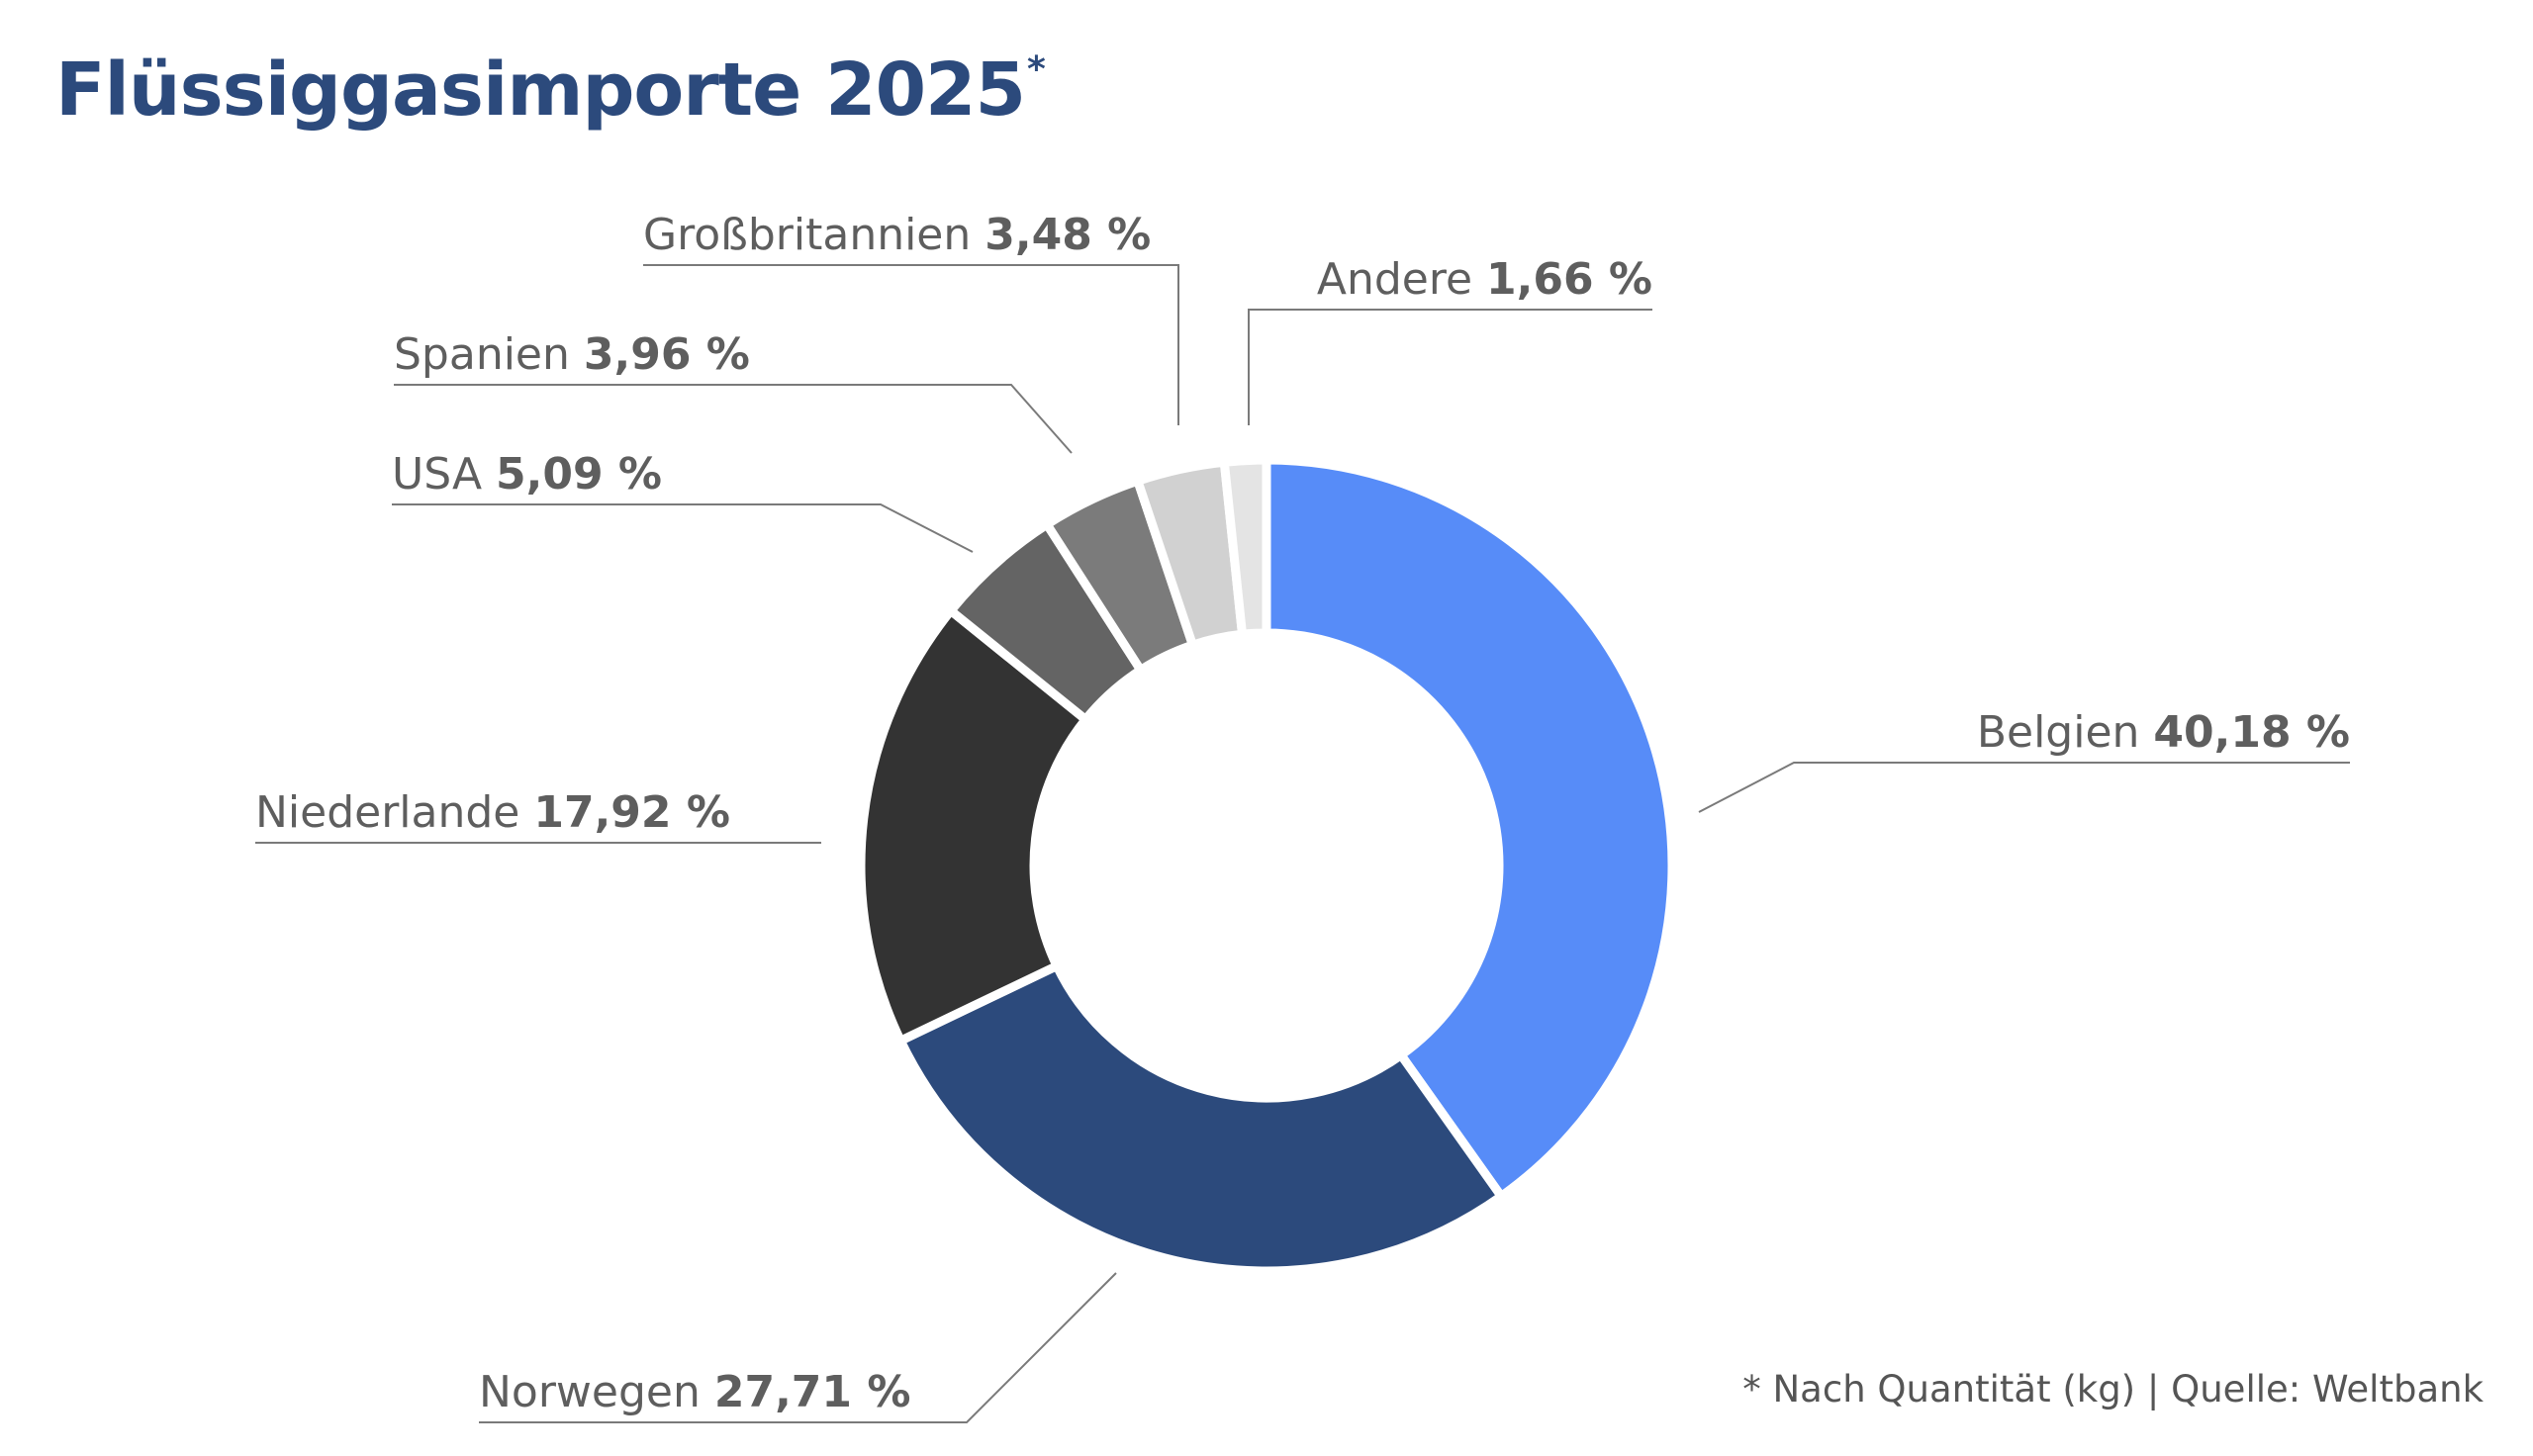  Describe the element at coordinates (683, 528) in the screenshot. I see `leader-line-usa` at that location.